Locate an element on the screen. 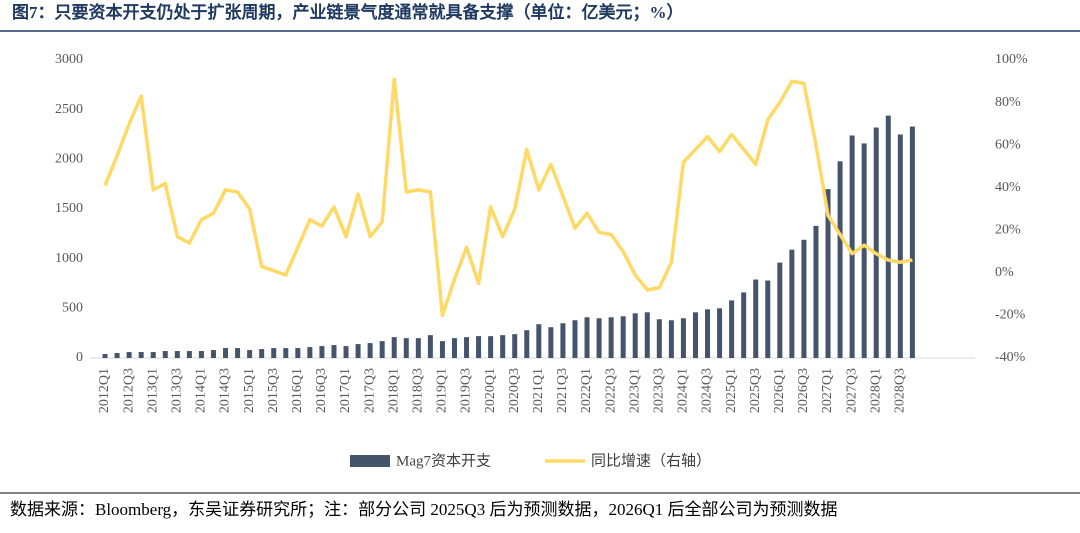 The image size is (1080, 533). x-tick-label: 2022Q1 is located at coordinates (586, 390).